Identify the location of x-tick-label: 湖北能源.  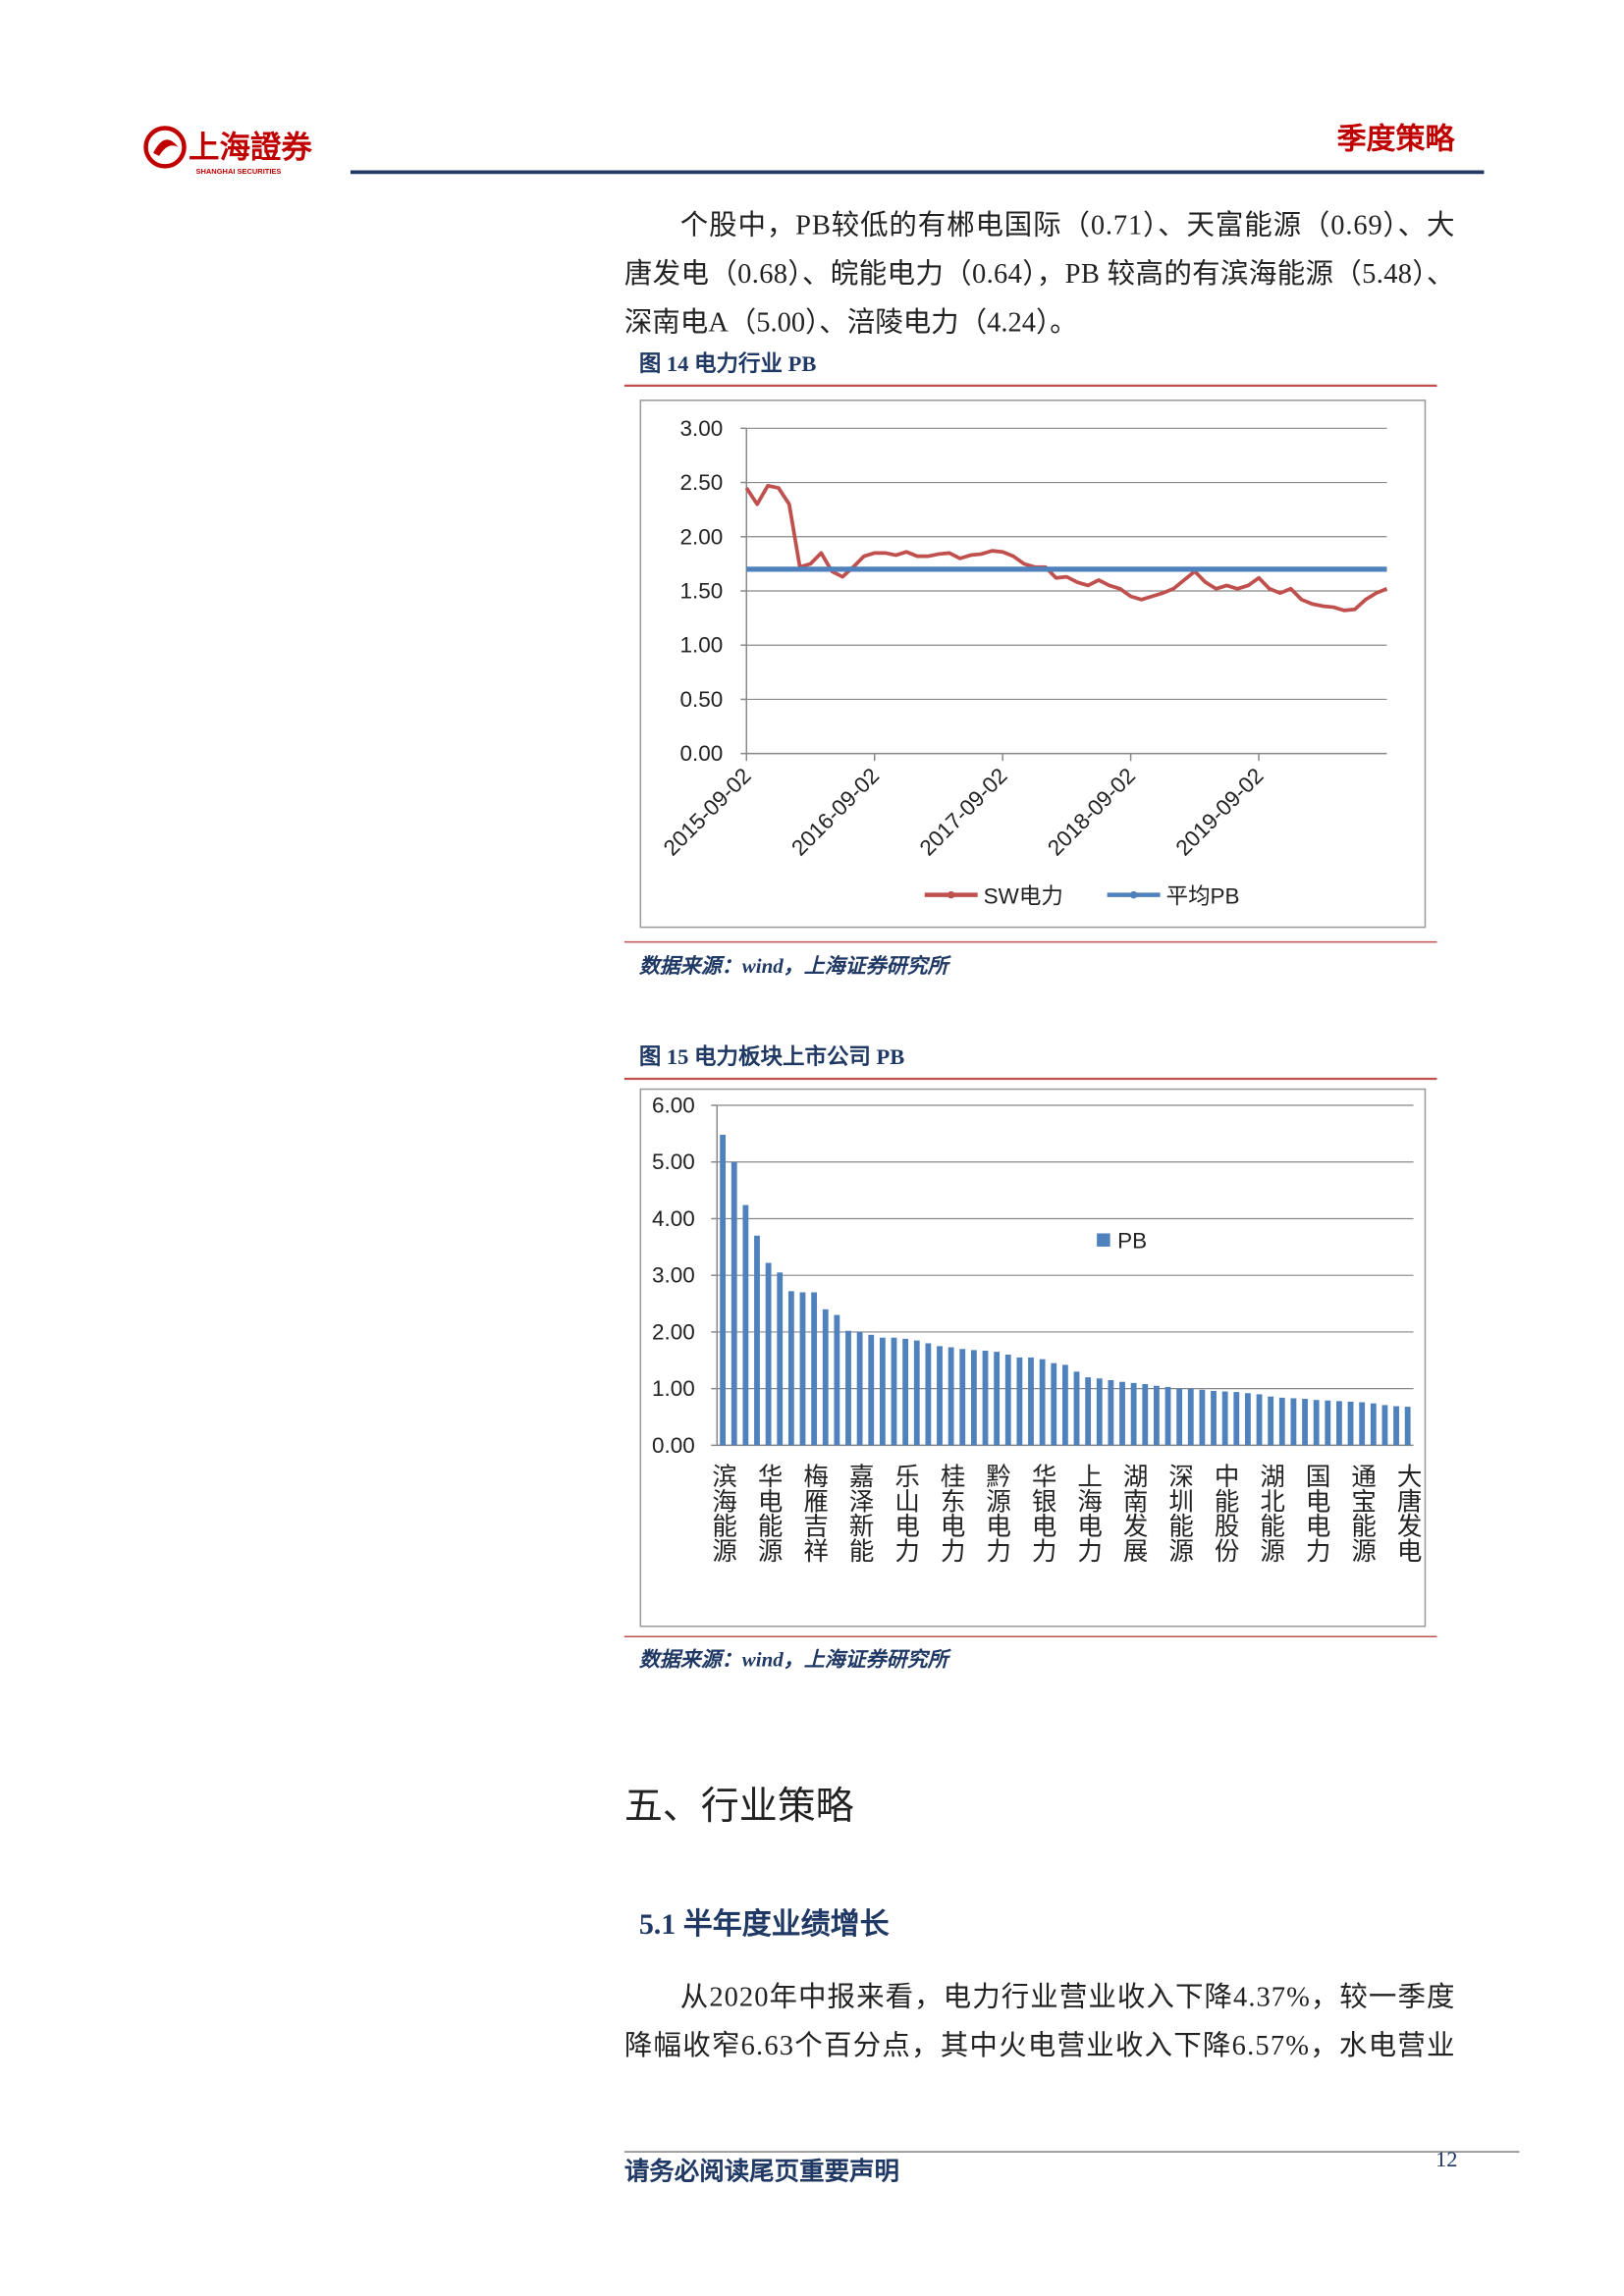
(1271, 1513).